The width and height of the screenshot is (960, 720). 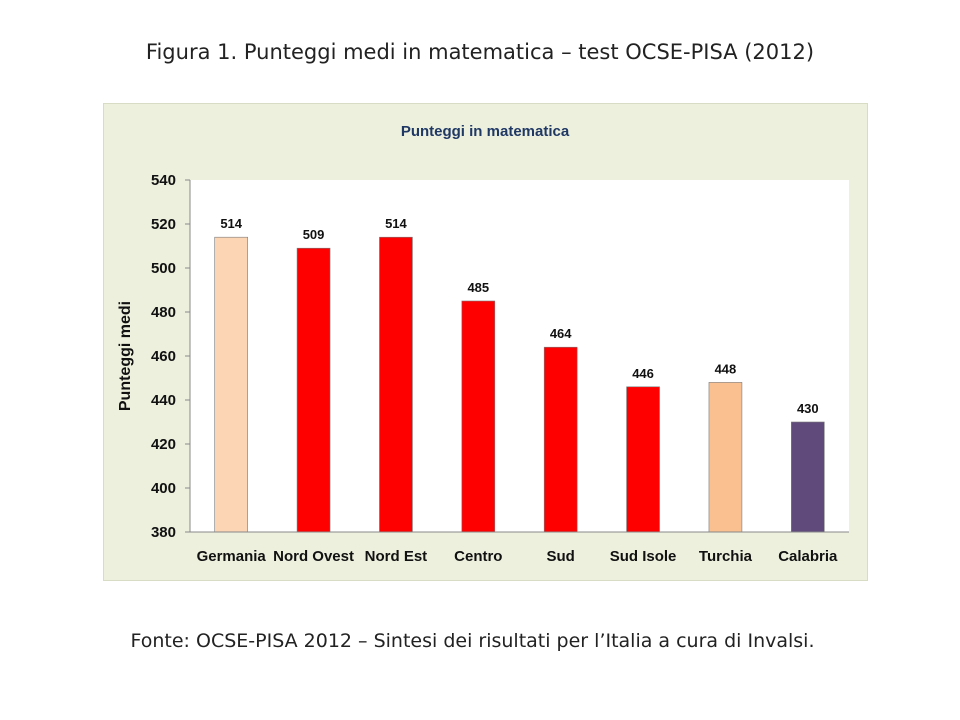 I want to click on bar-sud-isole, so click(x=643, y=459).